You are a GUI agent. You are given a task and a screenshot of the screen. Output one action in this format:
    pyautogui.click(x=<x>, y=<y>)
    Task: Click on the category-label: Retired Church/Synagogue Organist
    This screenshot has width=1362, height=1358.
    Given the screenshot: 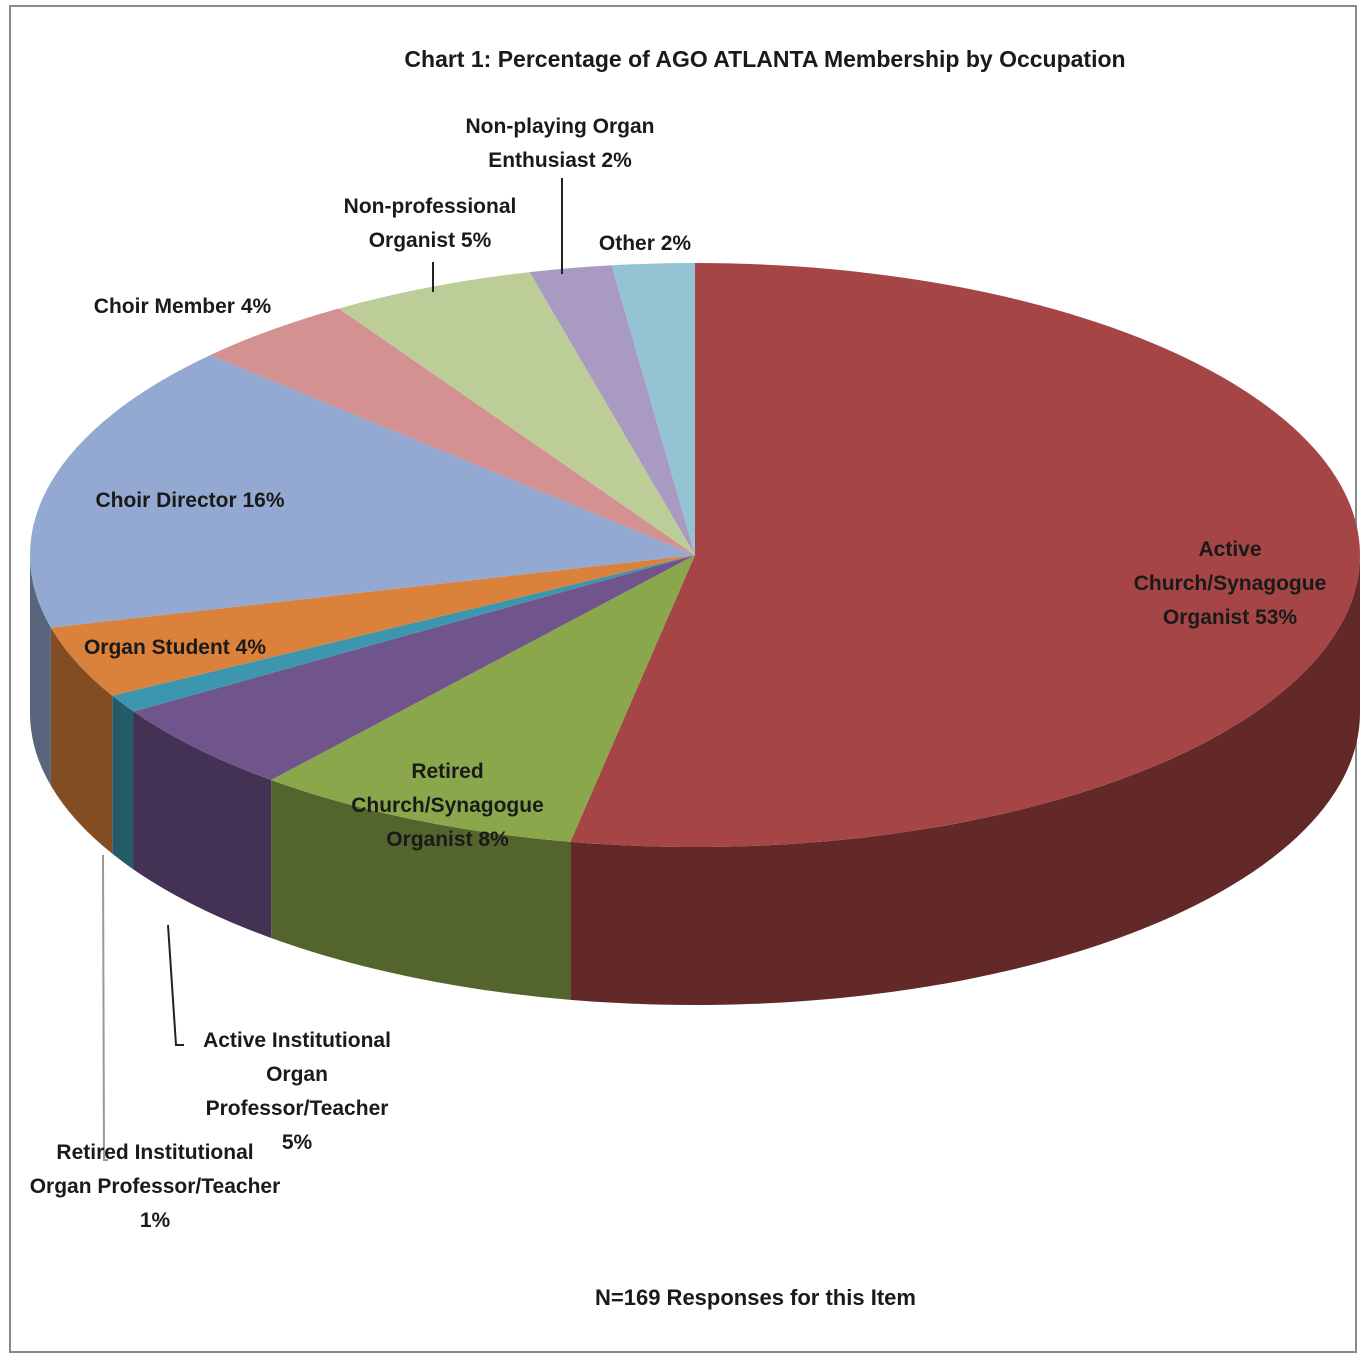 What is the action you would take?
    pyautogui.click(x=447, y=805)
    